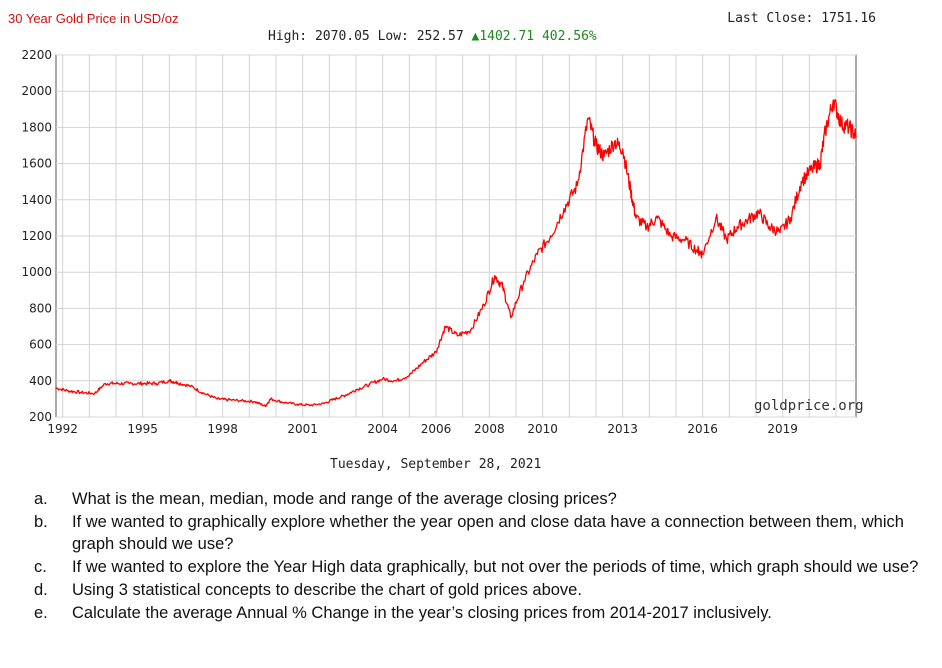 Image resolution: width=942 pixels, height=668 pixels. Describe the element at coordinates (93, 18) in the screenshot. I see `chart-title: 30 Year Gold Price in USD/oz` at that location.